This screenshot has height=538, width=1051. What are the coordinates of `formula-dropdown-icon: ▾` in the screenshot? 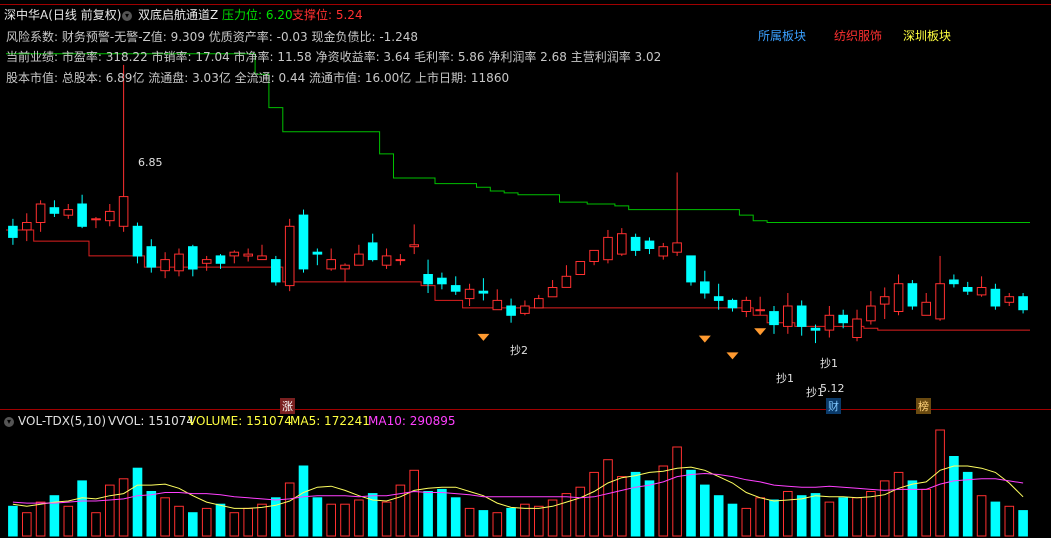 It's located at (127, 15).